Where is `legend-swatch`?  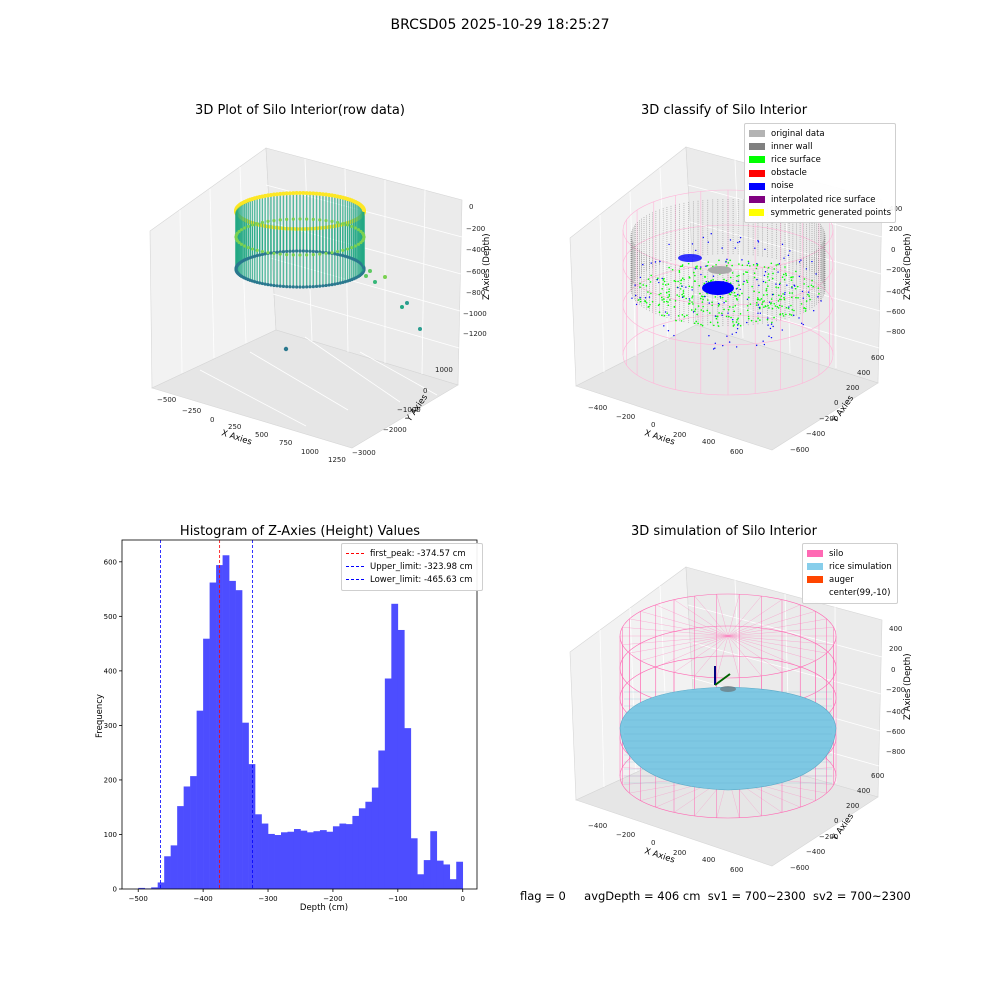
legend-swatch is located at coordinates (757, 213).